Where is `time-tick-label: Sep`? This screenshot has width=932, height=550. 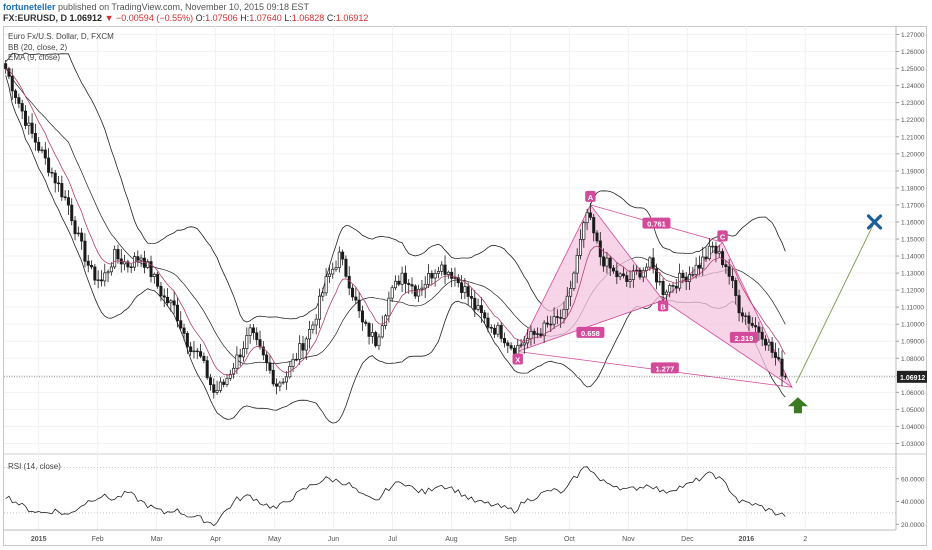 time-tick-label: Sep is located at coordinates (510, 539).